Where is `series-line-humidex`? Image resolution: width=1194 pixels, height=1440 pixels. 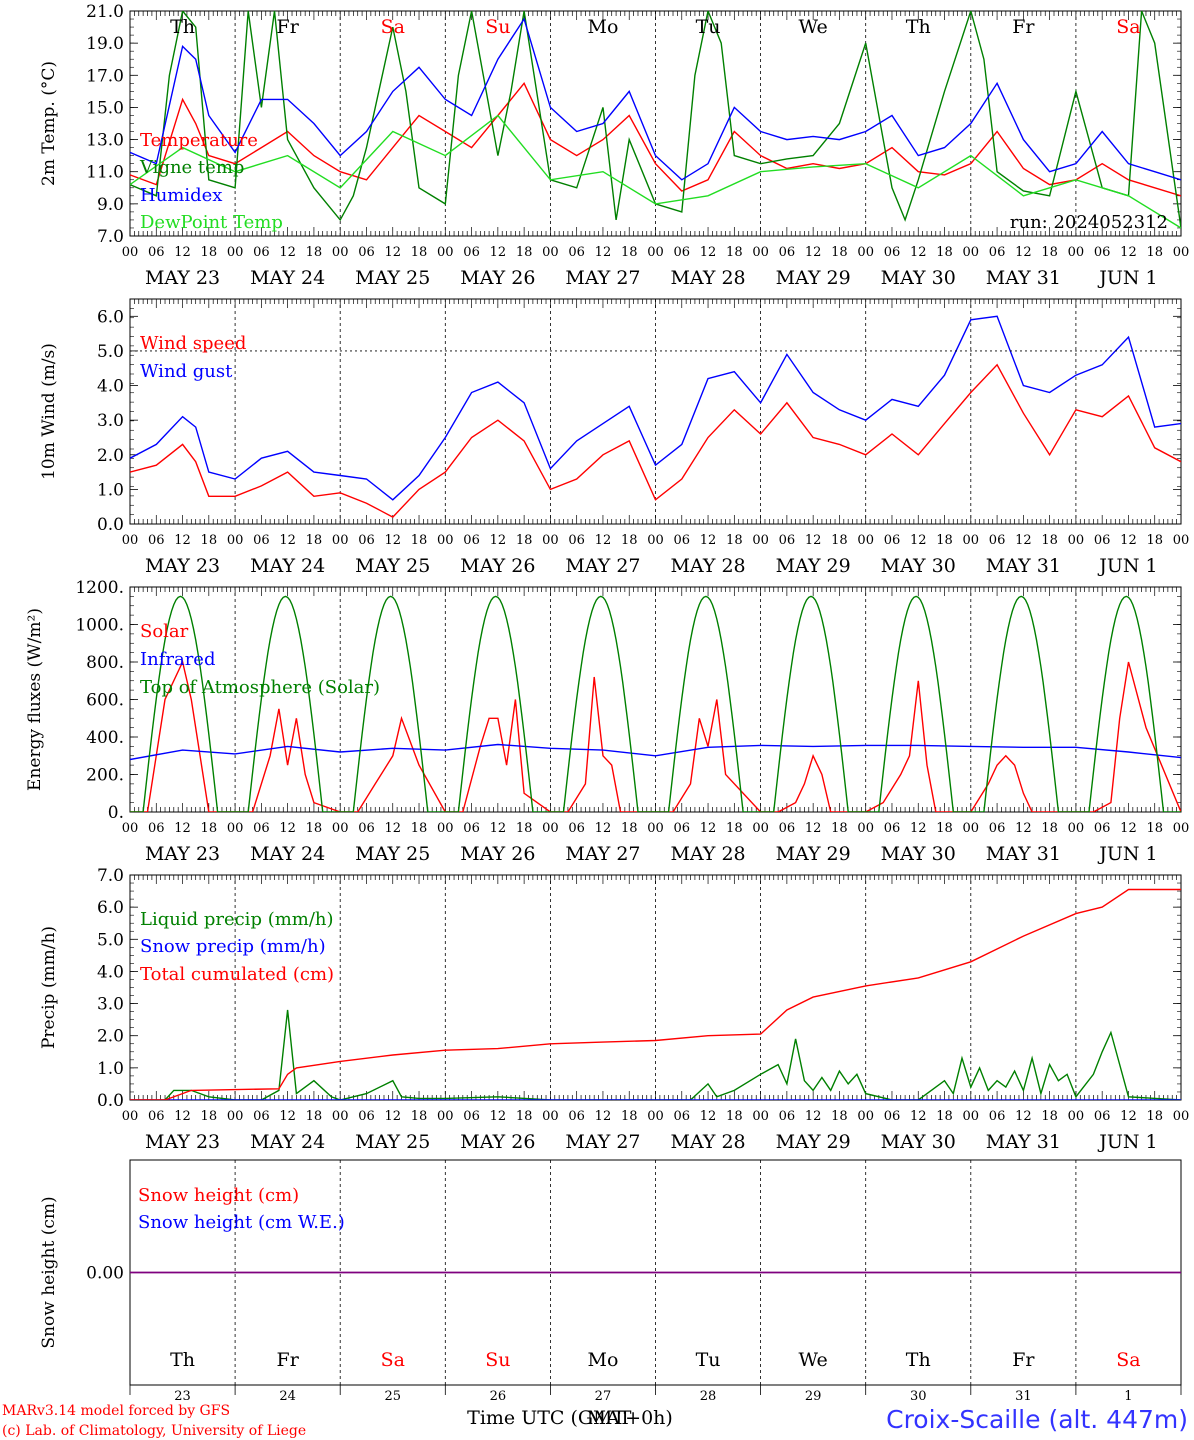
series-line-humidex is located at coordinates (655, 99).